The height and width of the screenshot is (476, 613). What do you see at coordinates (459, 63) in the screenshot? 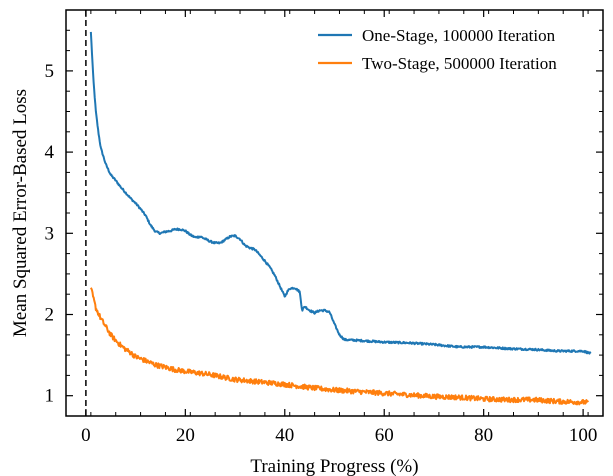
I see `legend-label-two-stage: Two-Stage, 500000 Iteration` at bounding box center [459, 63].